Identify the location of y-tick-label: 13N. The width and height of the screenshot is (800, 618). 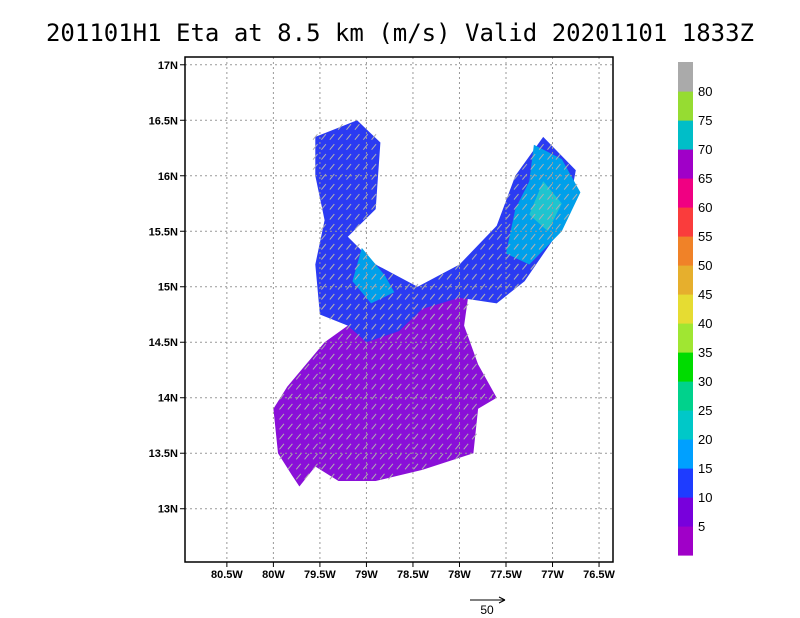
(168, 510).